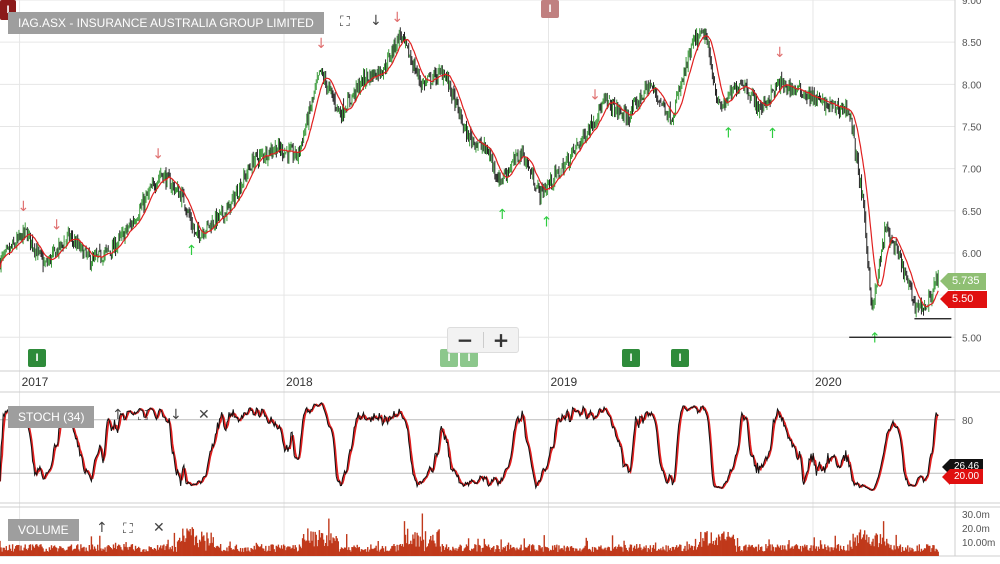 The height and width of the screenshot is (564, 1000). Describe the element at coordinates (967, 281) in the screenshot. I see `last-price-tag: 5.735` at that location.